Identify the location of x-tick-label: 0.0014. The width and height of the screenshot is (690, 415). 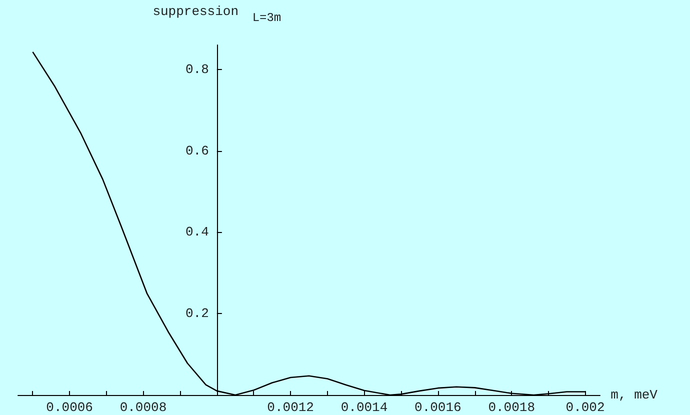
(364, 407).